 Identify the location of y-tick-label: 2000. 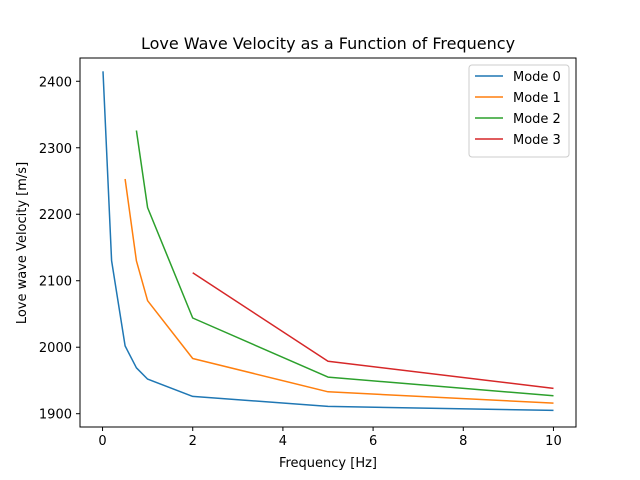
(55, 348).